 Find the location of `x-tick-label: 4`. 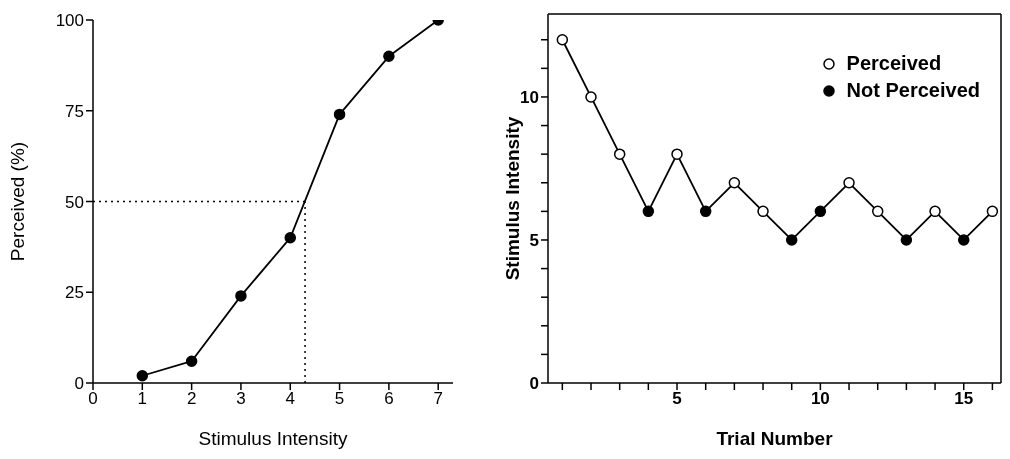

x-tick-label: 4 is located at coordinates (290, 399).